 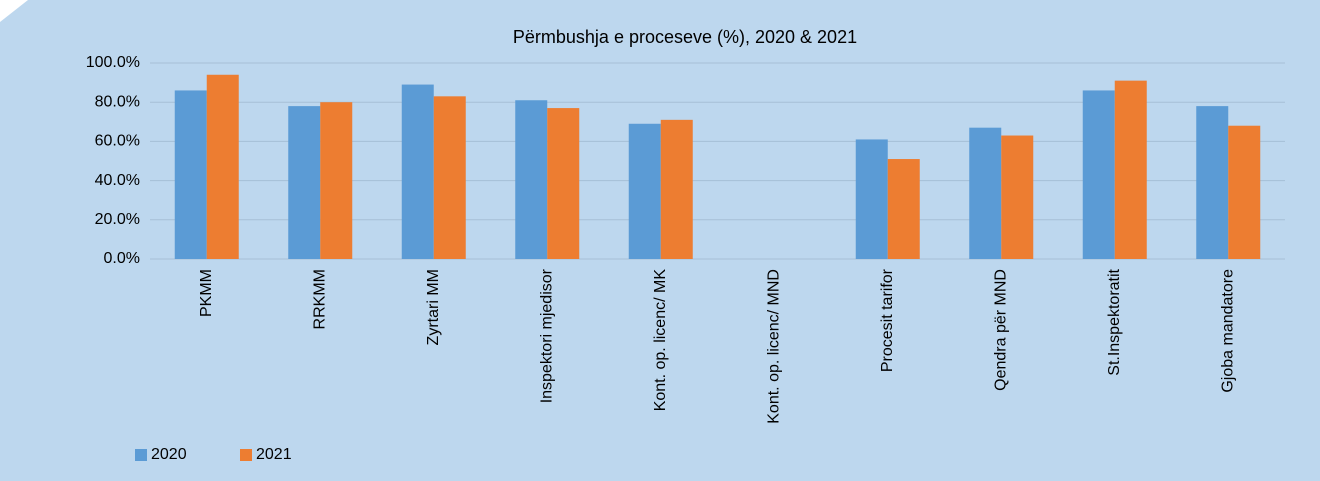 I want to click on y-tick-label: 60.0%, so click(x=117, y=141).